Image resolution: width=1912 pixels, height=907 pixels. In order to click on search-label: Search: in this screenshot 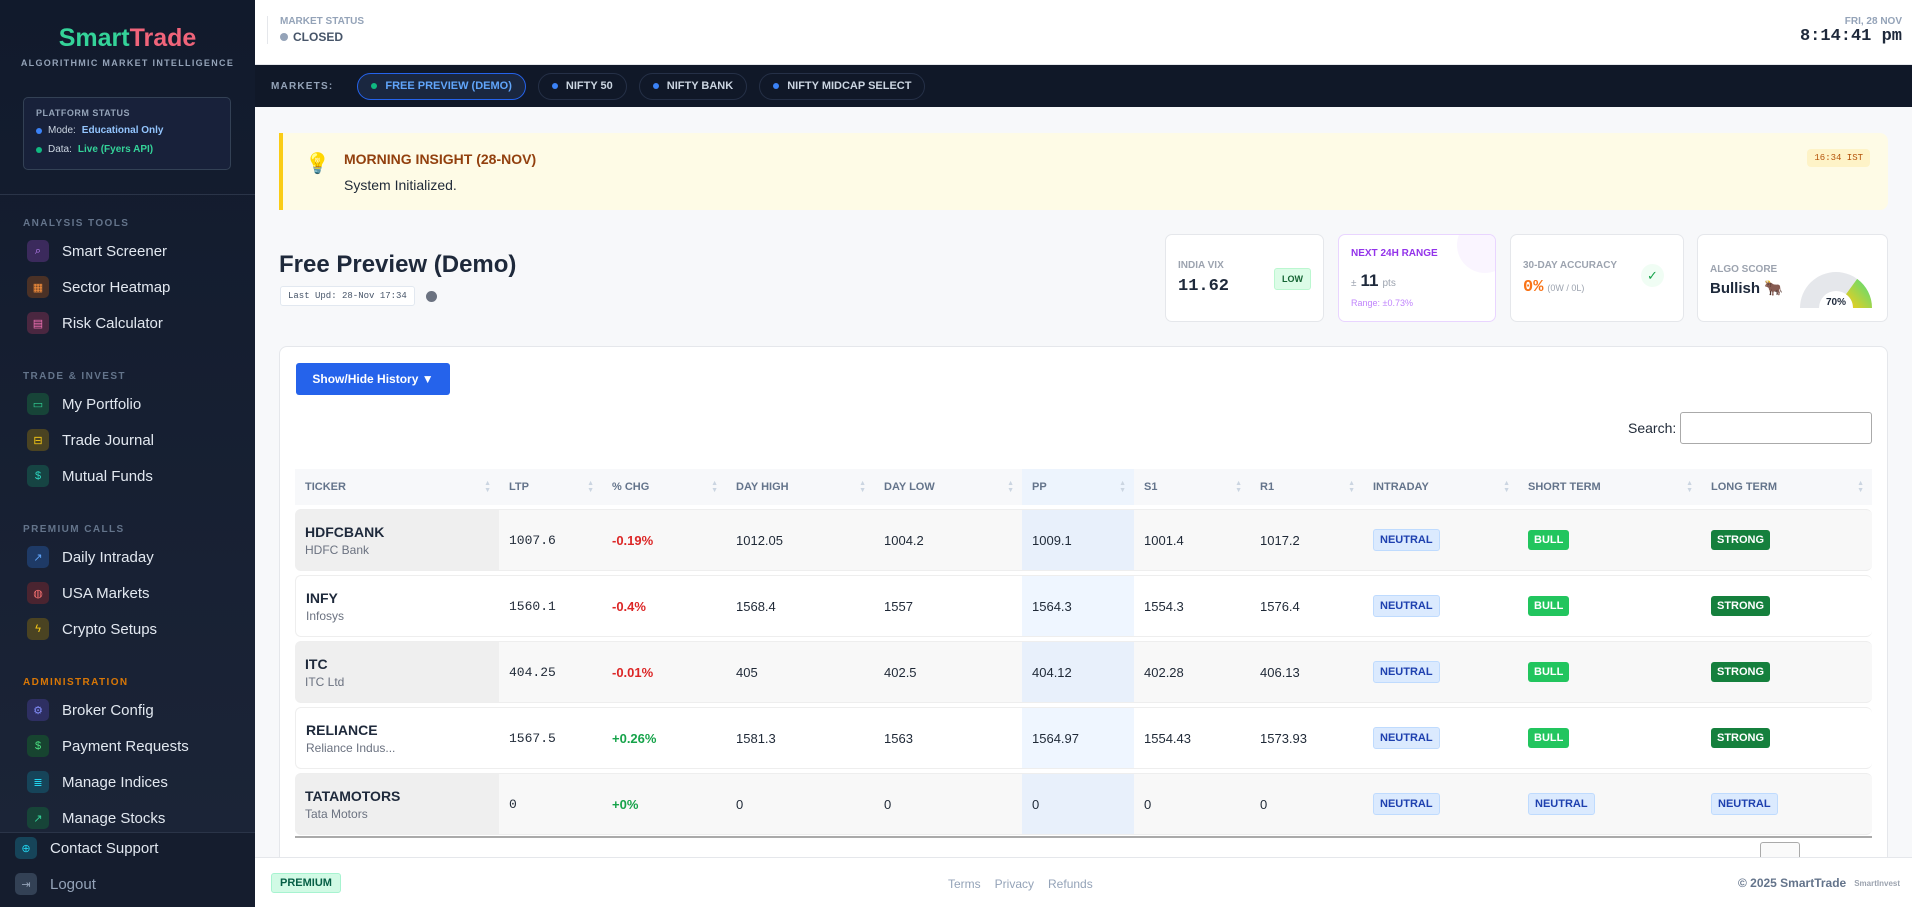, I will do `click(1652, 428)`.